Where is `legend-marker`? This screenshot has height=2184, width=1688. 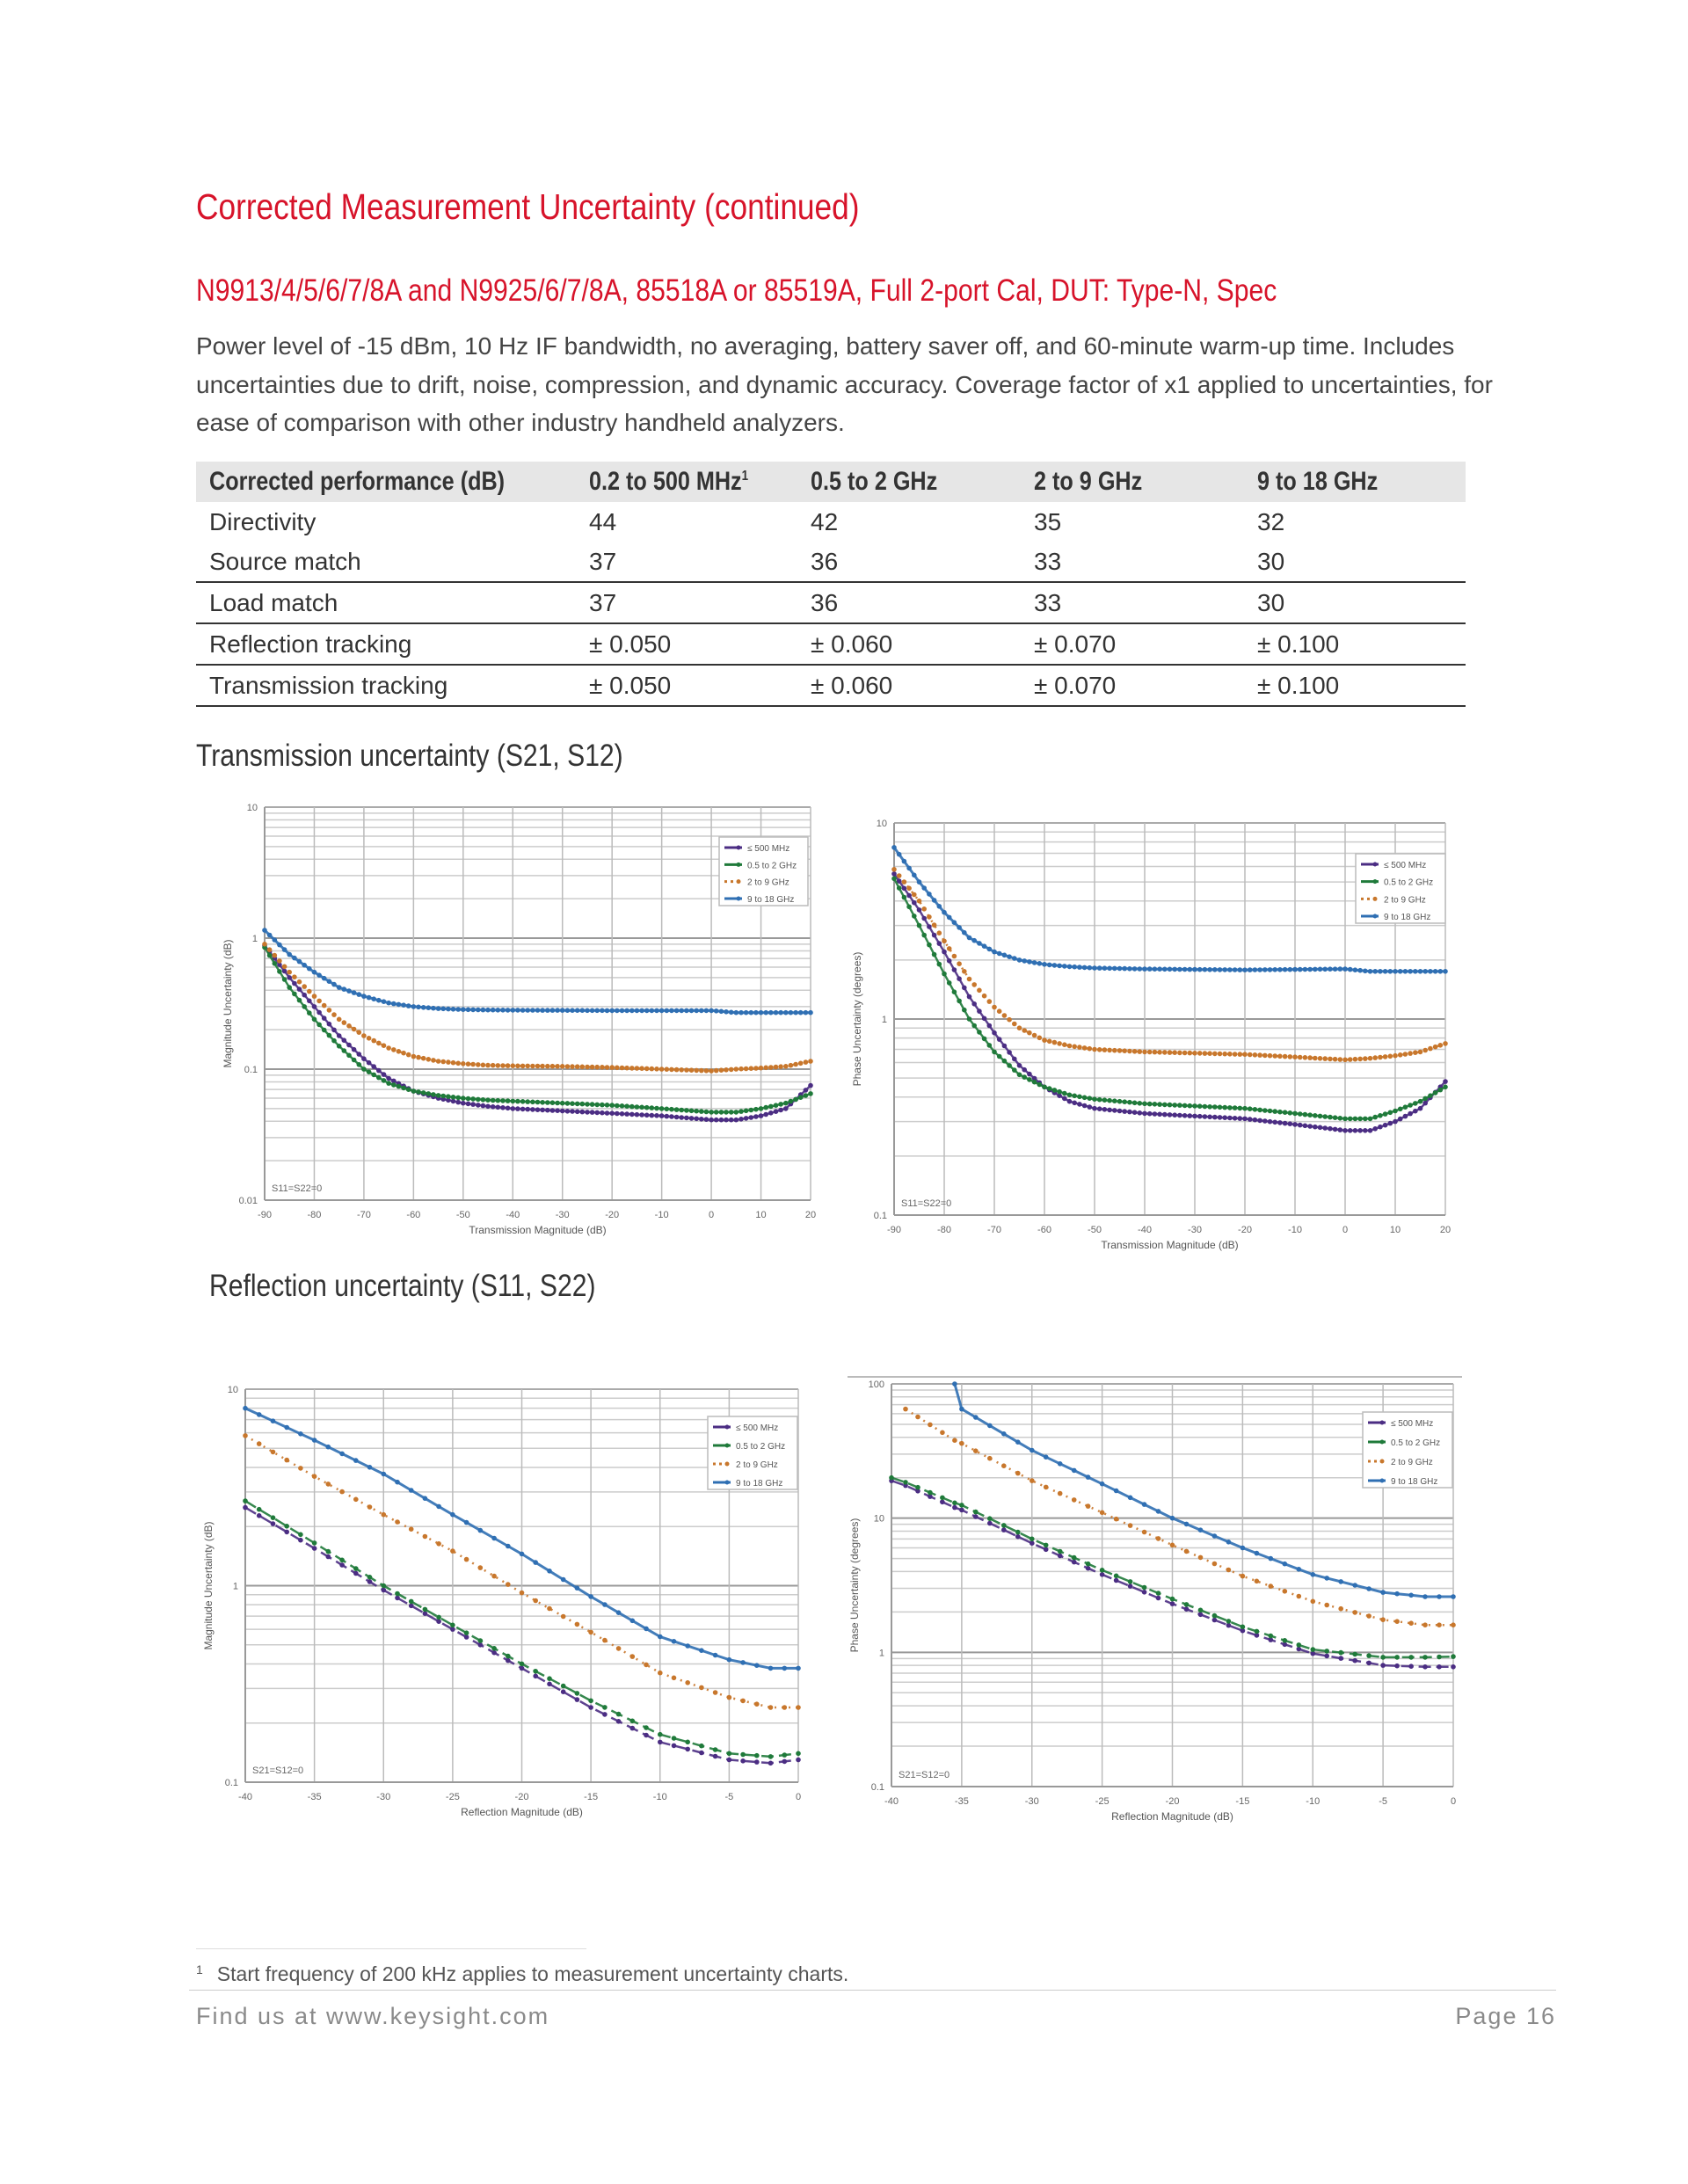
legend-marker is located at coordinates (1382, 1422).